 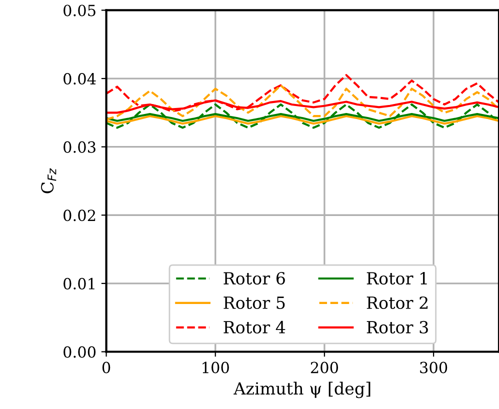 I want to click on legend-label: Rotor 5, so click(x=254, y=303).